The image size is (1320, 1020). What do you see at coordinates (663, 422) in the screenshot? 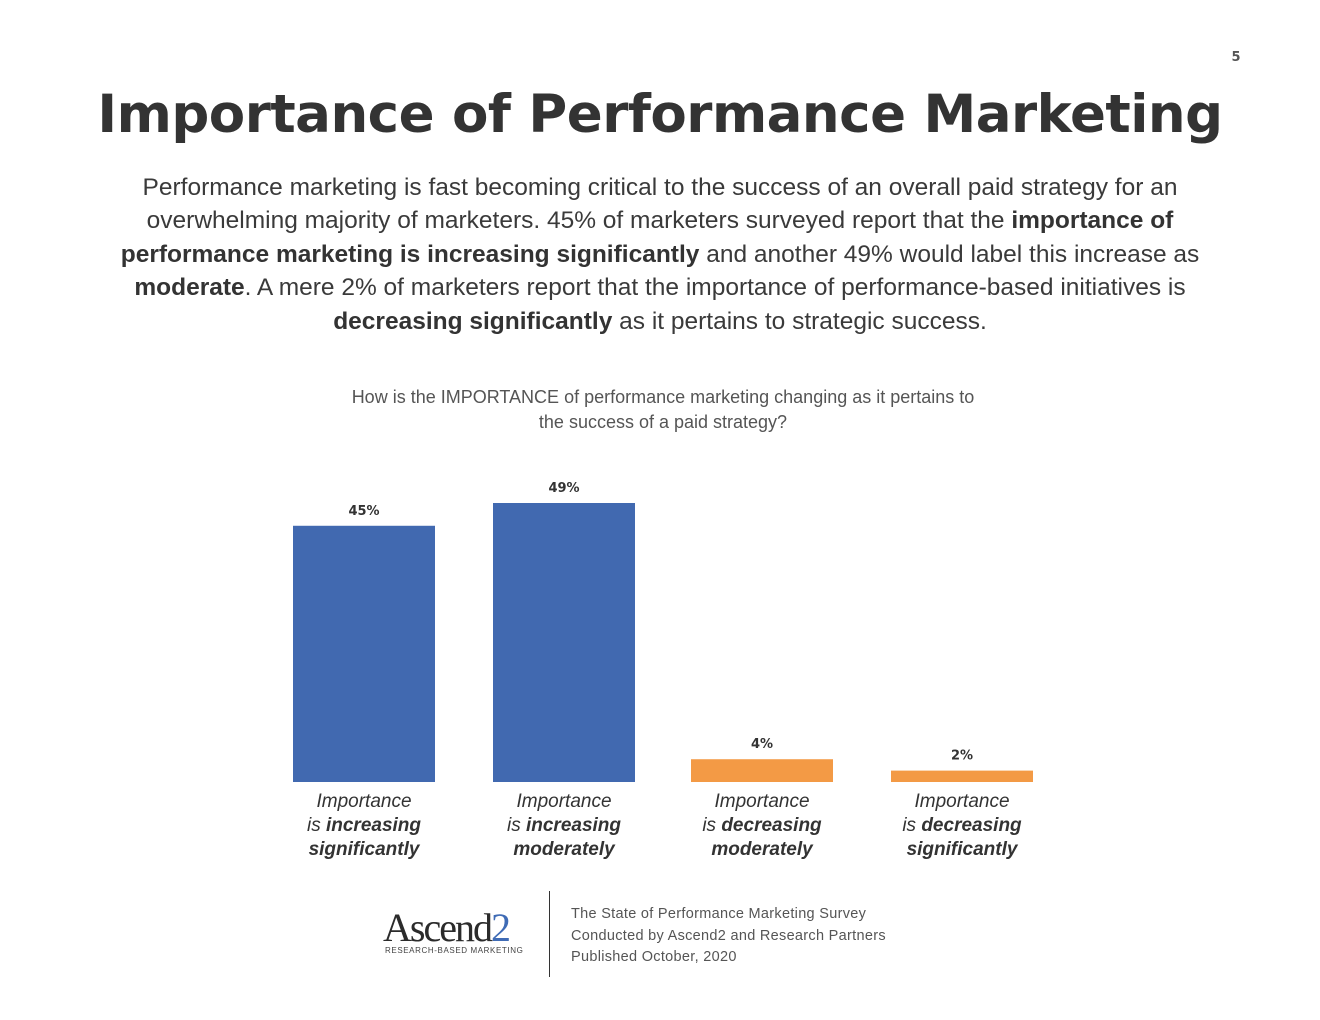
I see `chart-question-line-2: the success of a paid strategy?` at bounding box center [663, 422].